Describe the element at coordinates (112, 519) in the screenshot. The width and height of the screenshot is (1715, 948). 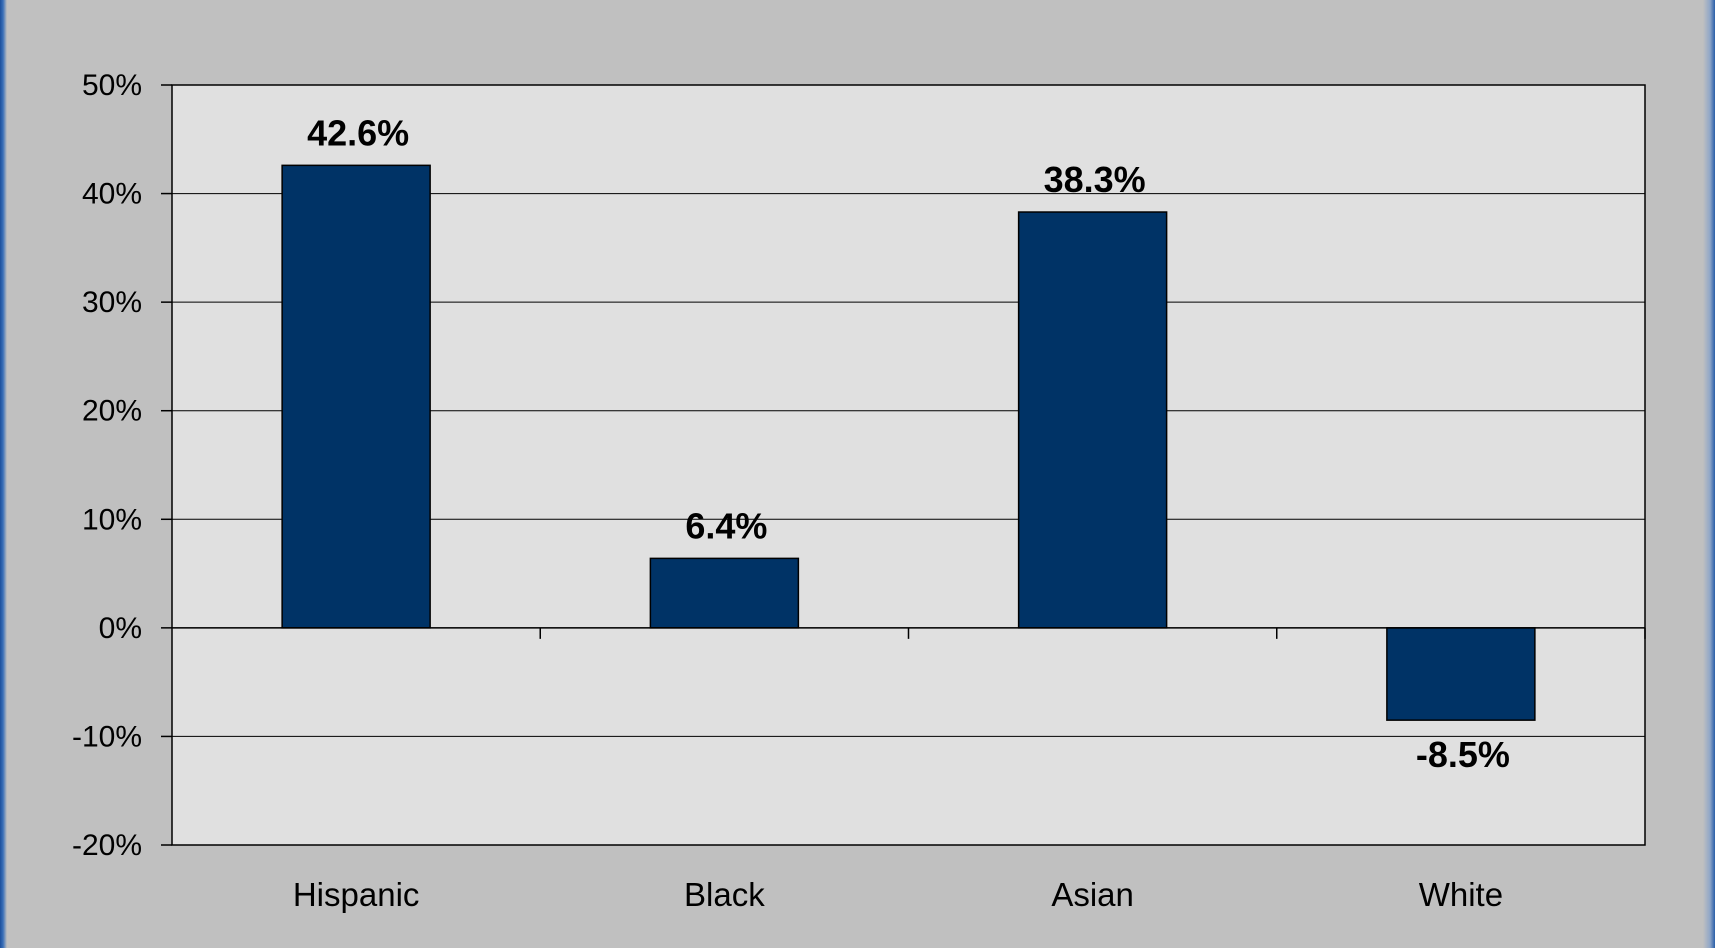
I see `y-tick-label: 10%` at that location.